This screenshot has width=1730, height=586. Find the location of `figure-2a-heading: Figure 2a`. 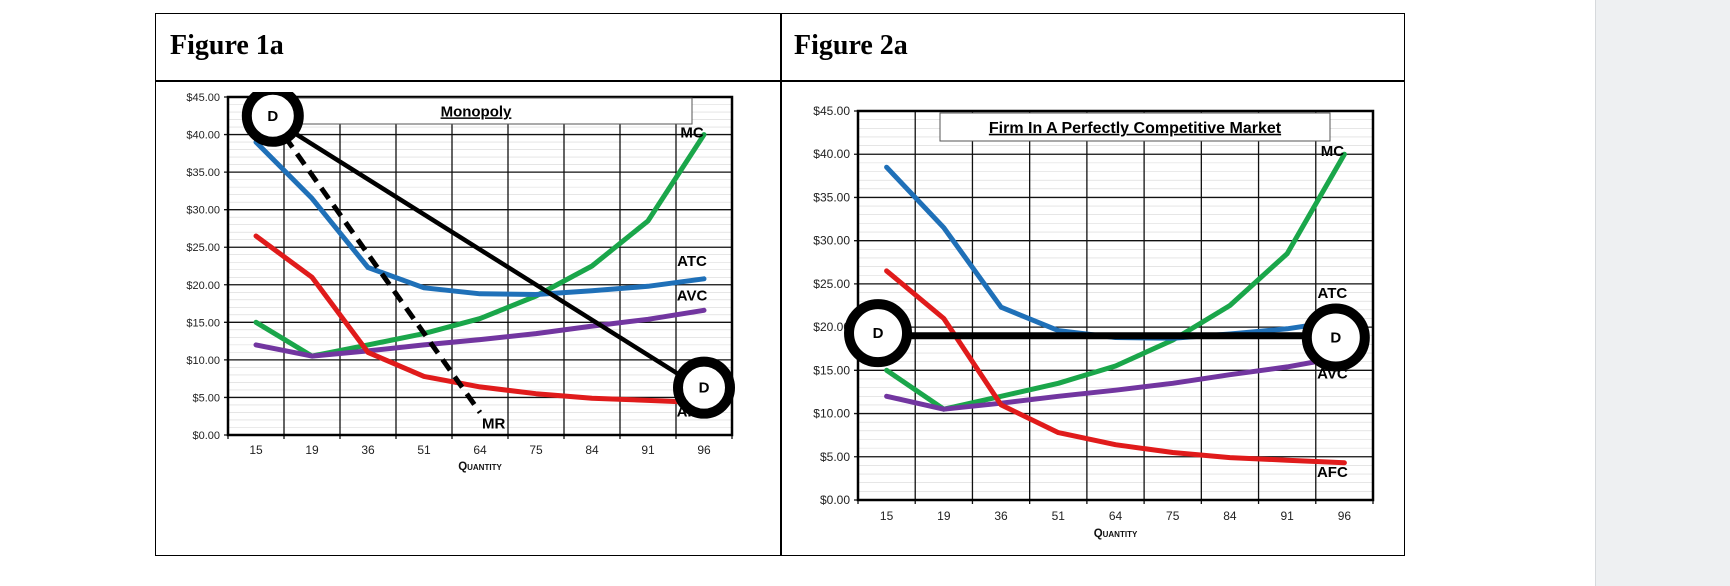

figure-2a-heading: Figure 2a is located at coordinates (851, 45).